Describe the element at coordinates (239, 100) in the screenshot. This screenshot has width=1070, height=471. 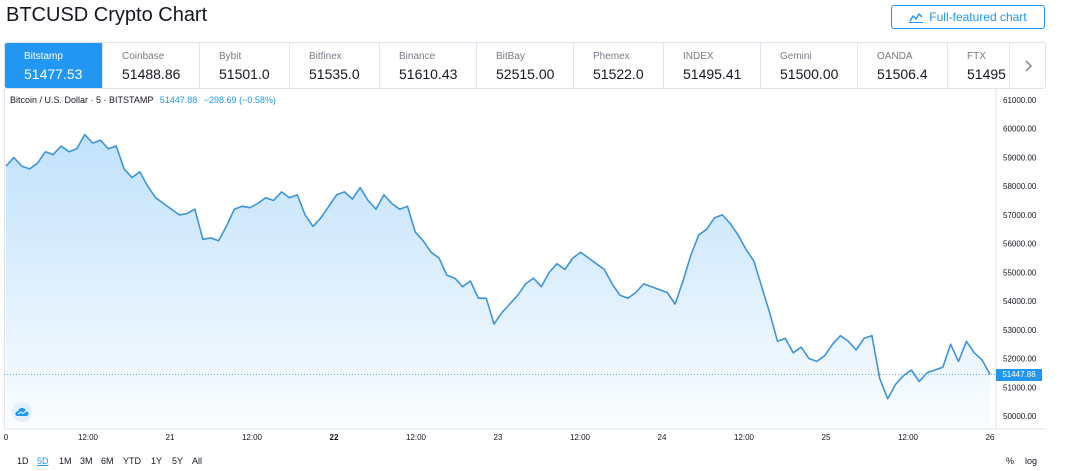
I see `legend-change: −298.69 (−0.58%)` at that location.